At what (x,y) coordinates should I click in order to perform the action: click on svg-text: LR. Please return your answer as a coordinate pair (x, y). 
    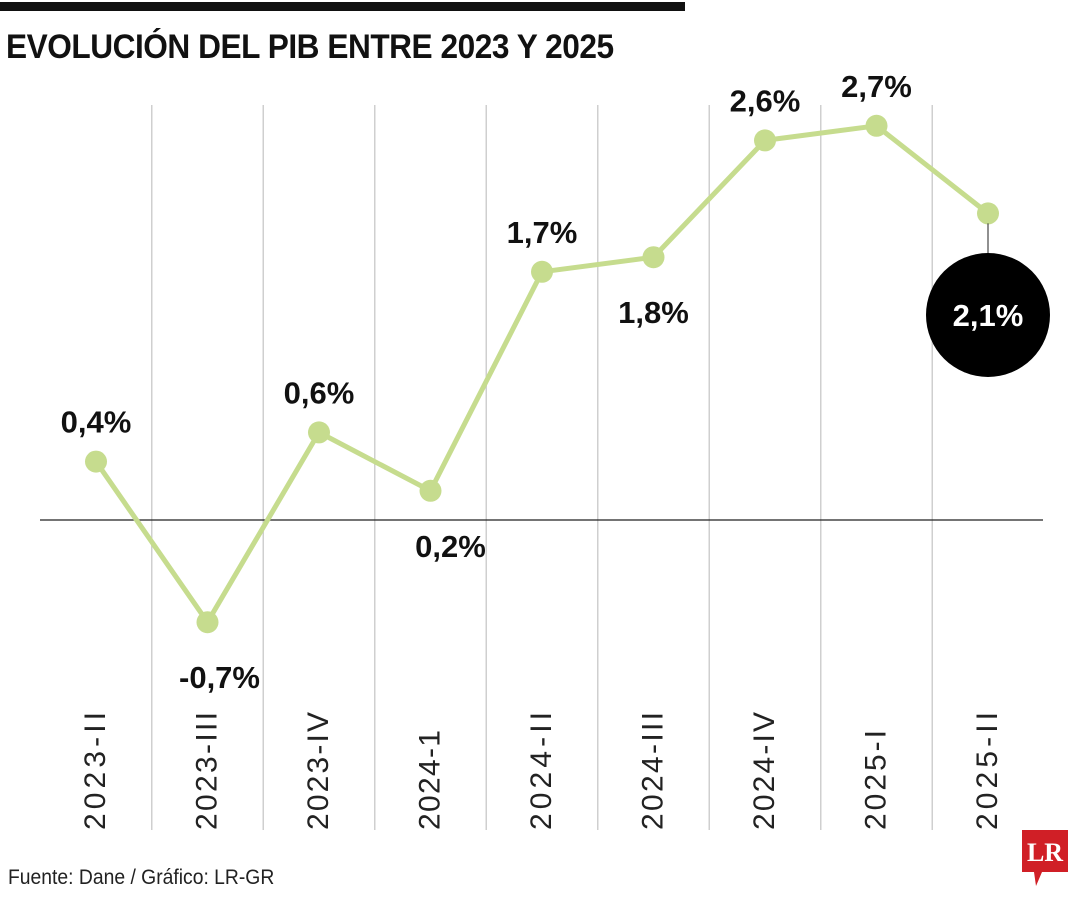
    Looking at the image, I should click on (1045, 852).